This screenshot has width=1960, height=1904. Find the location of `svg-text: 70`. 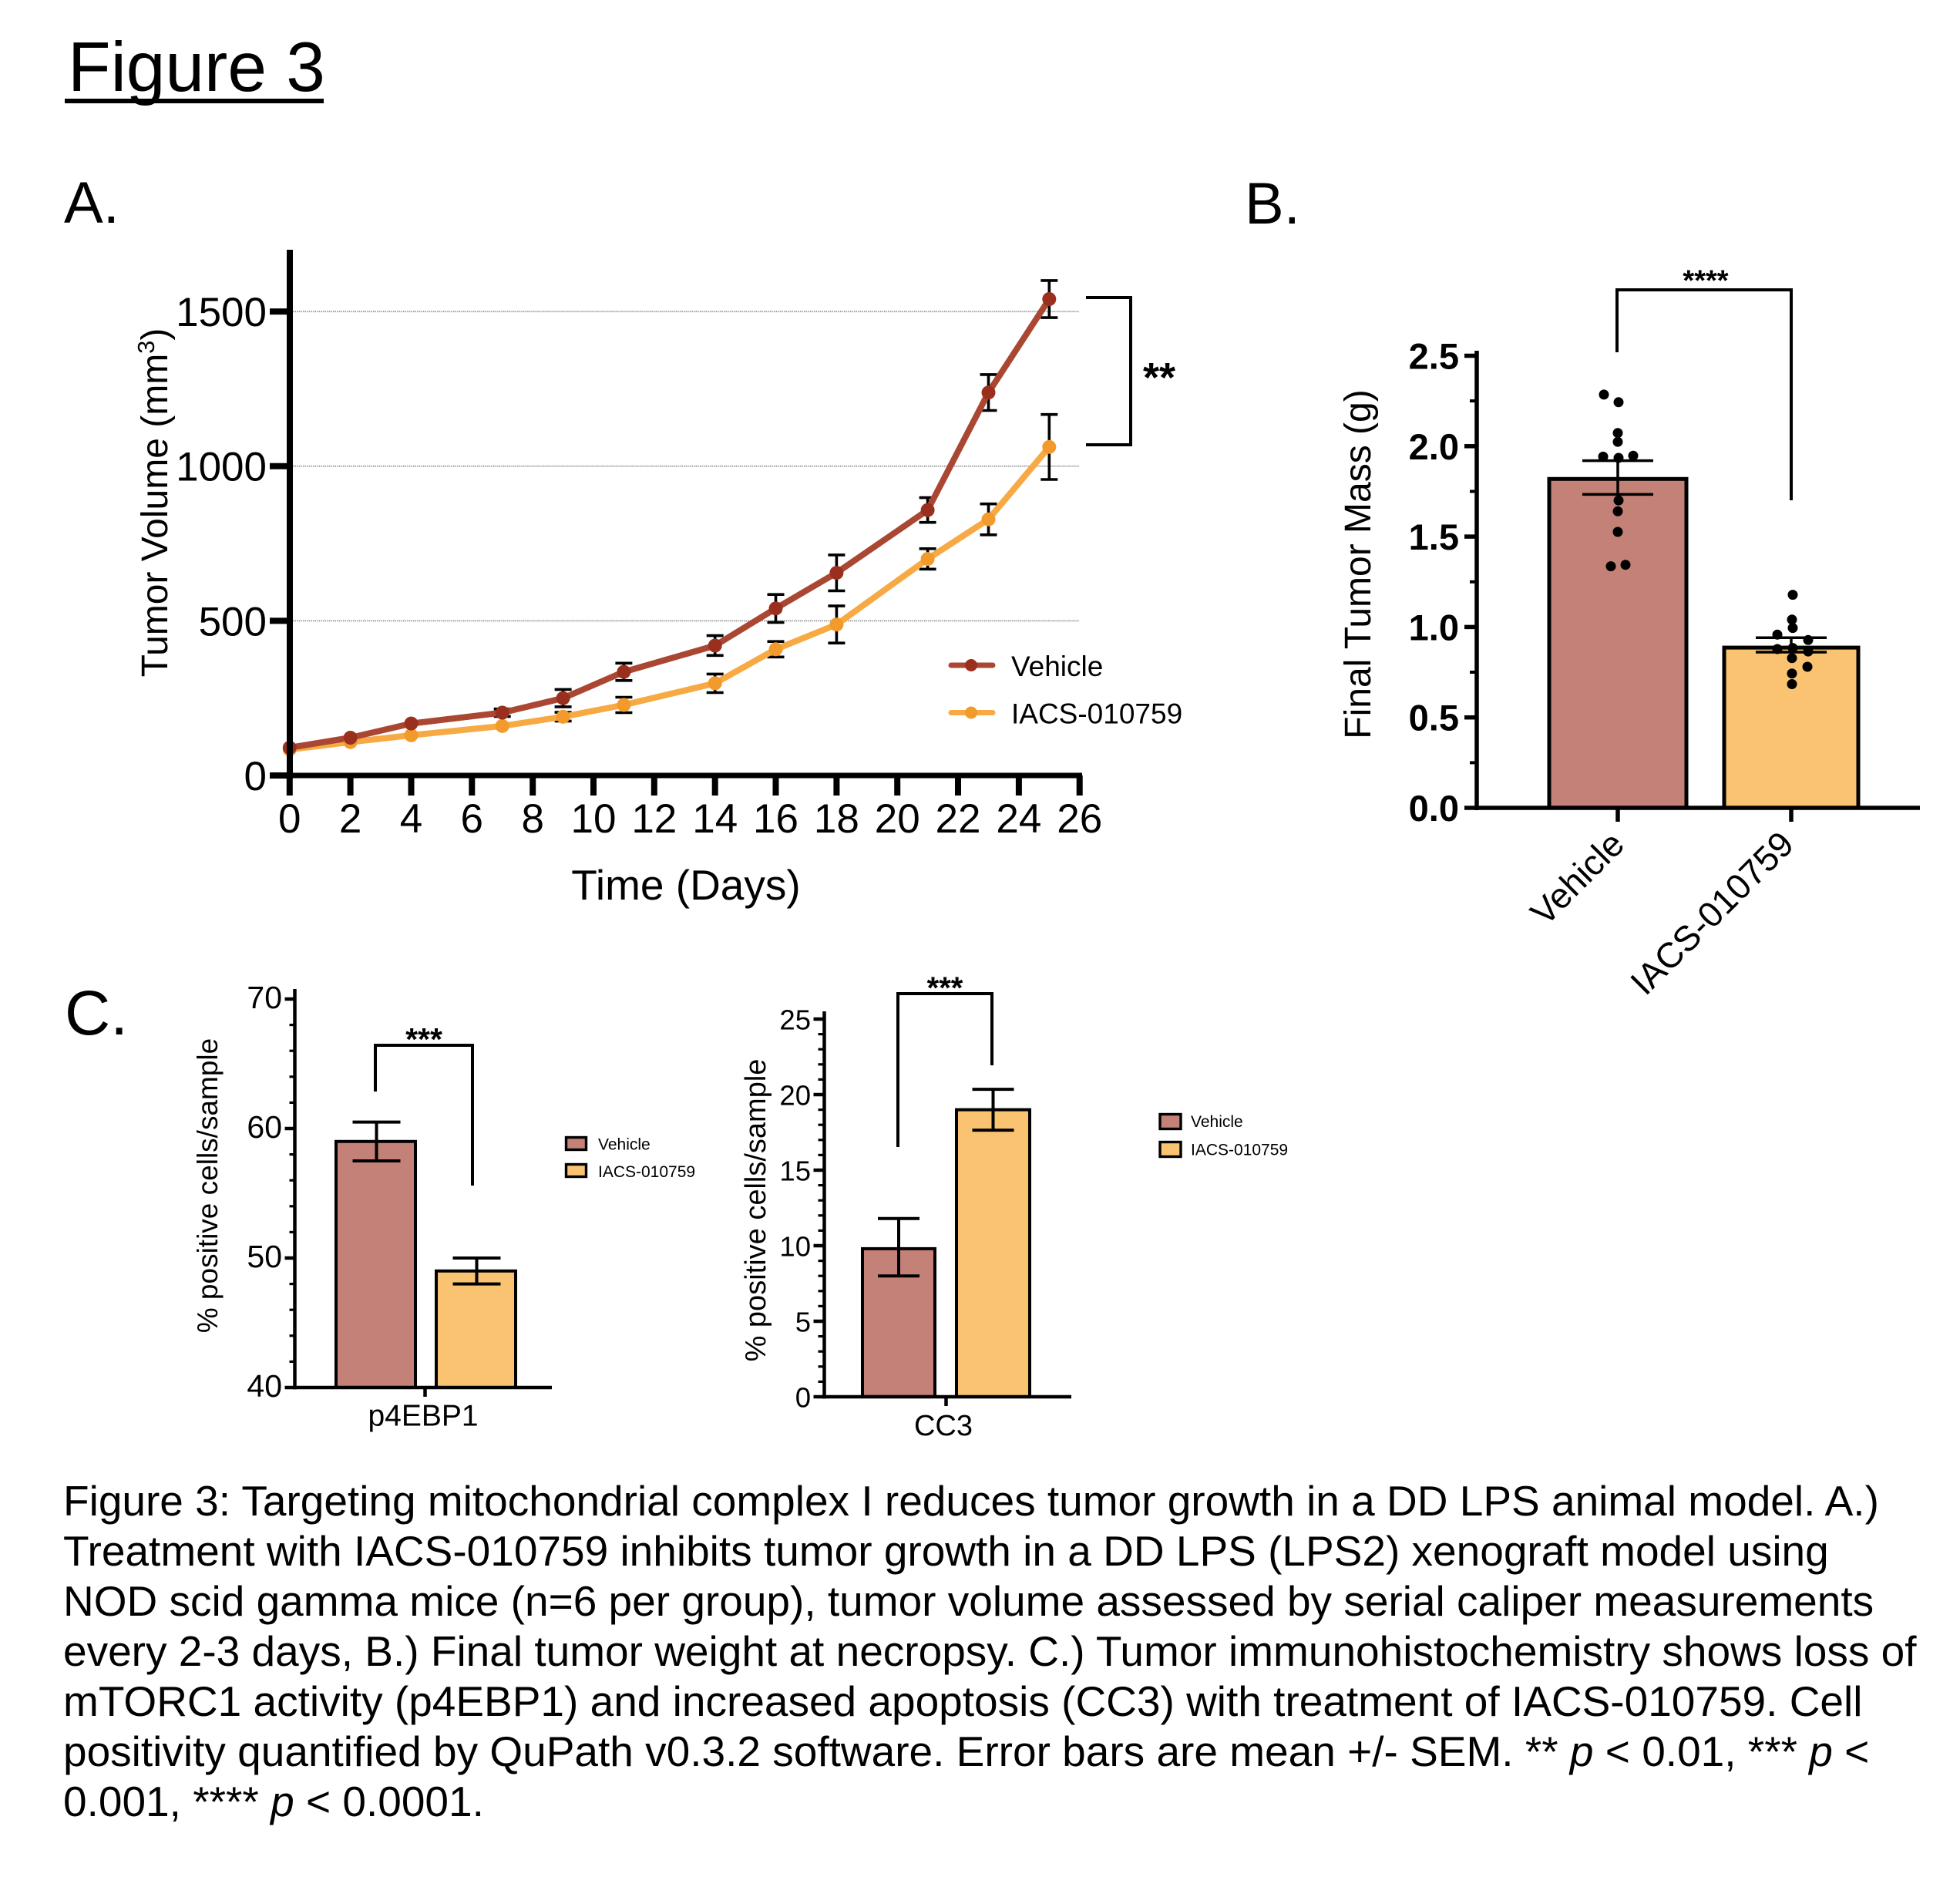

svg-text: 70 is located at coordinates (264, 998).